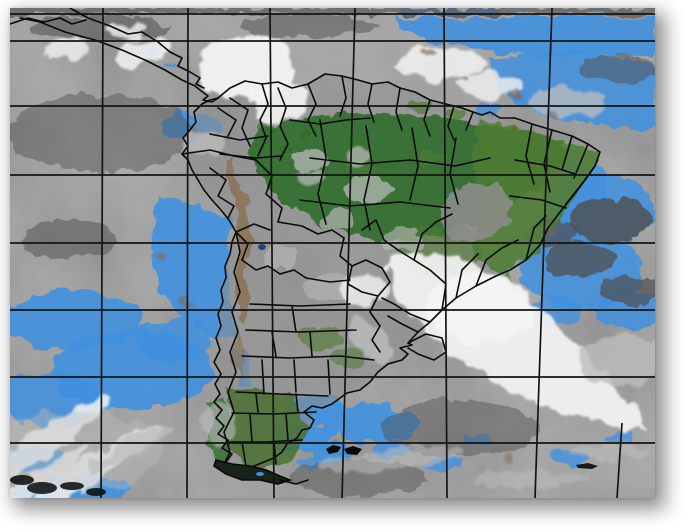 This screenshot has height=532, width=692. What do you see at coordinates (267, 428) in the screenshot?
I see `patagonia` at bounding box center [267, 428].